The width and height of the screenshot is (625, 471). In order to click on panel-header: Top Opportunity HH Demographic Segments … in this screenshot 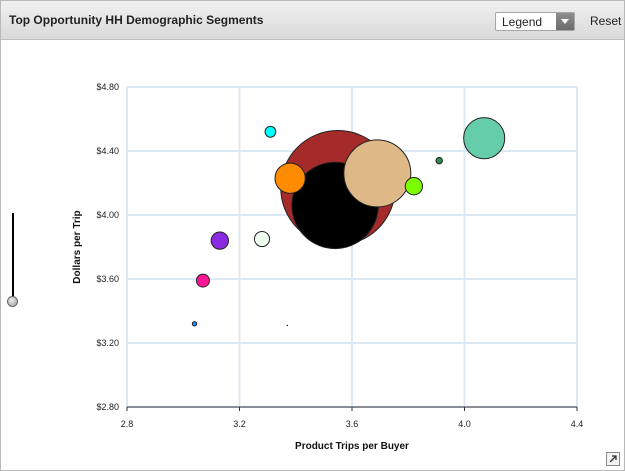, I will do `click(312, 20)`.